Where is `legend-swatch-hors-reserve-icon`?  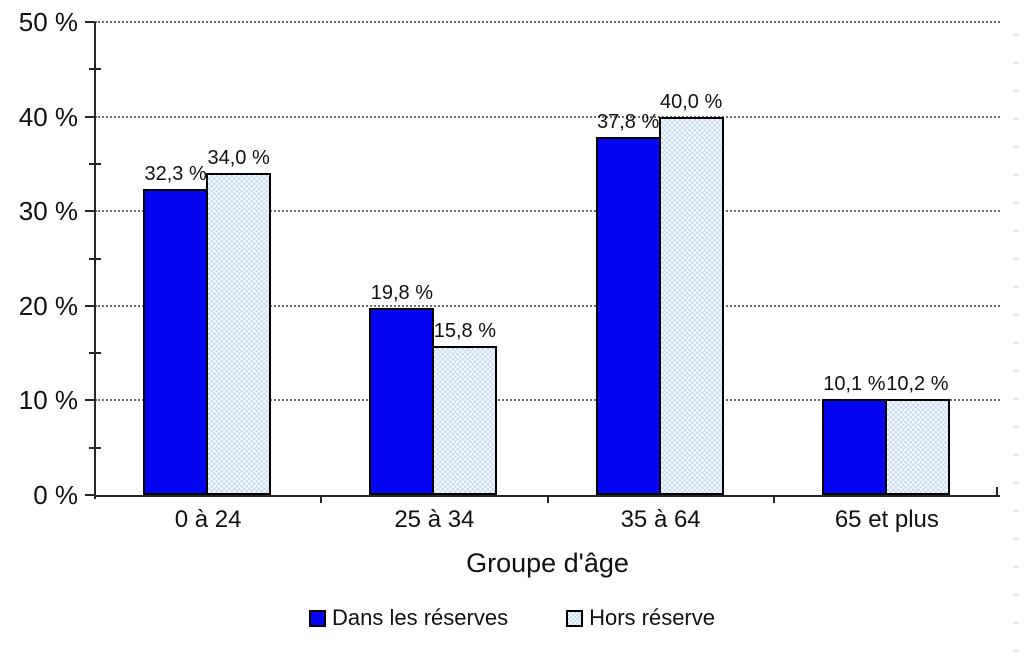
legend-swatch-hors-reserve-icon is located at coordinates (575, 618).